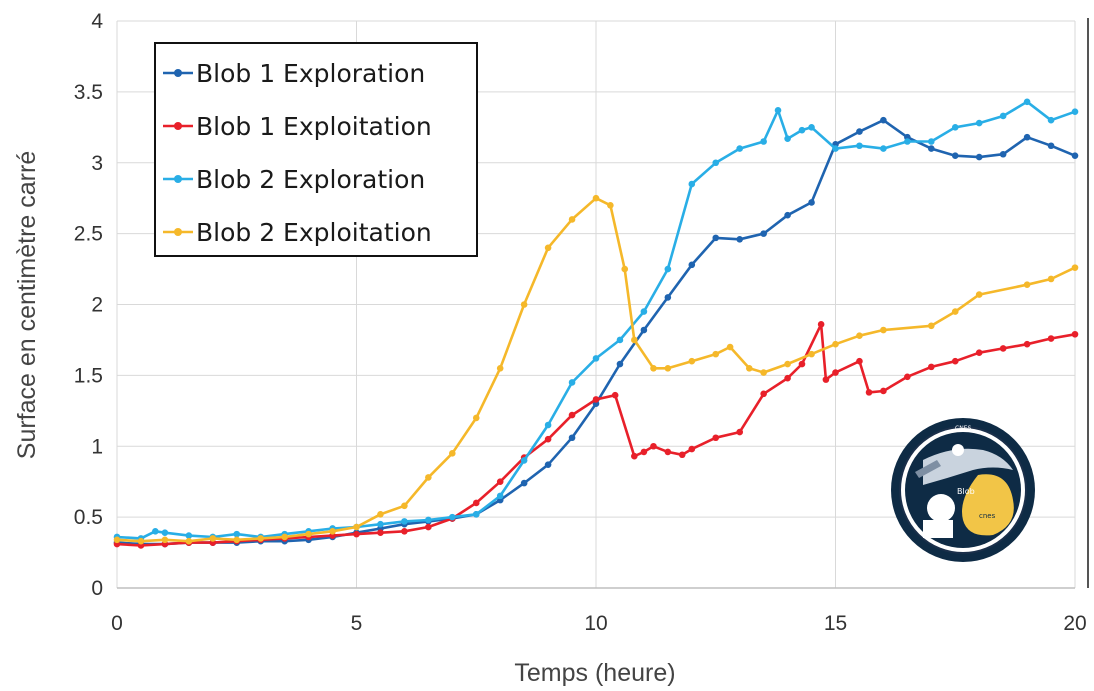  What do you see at coordinates (595, 623) in the screenshot?
I see `x-tick-label: 10` at bounding box center [595, 623].